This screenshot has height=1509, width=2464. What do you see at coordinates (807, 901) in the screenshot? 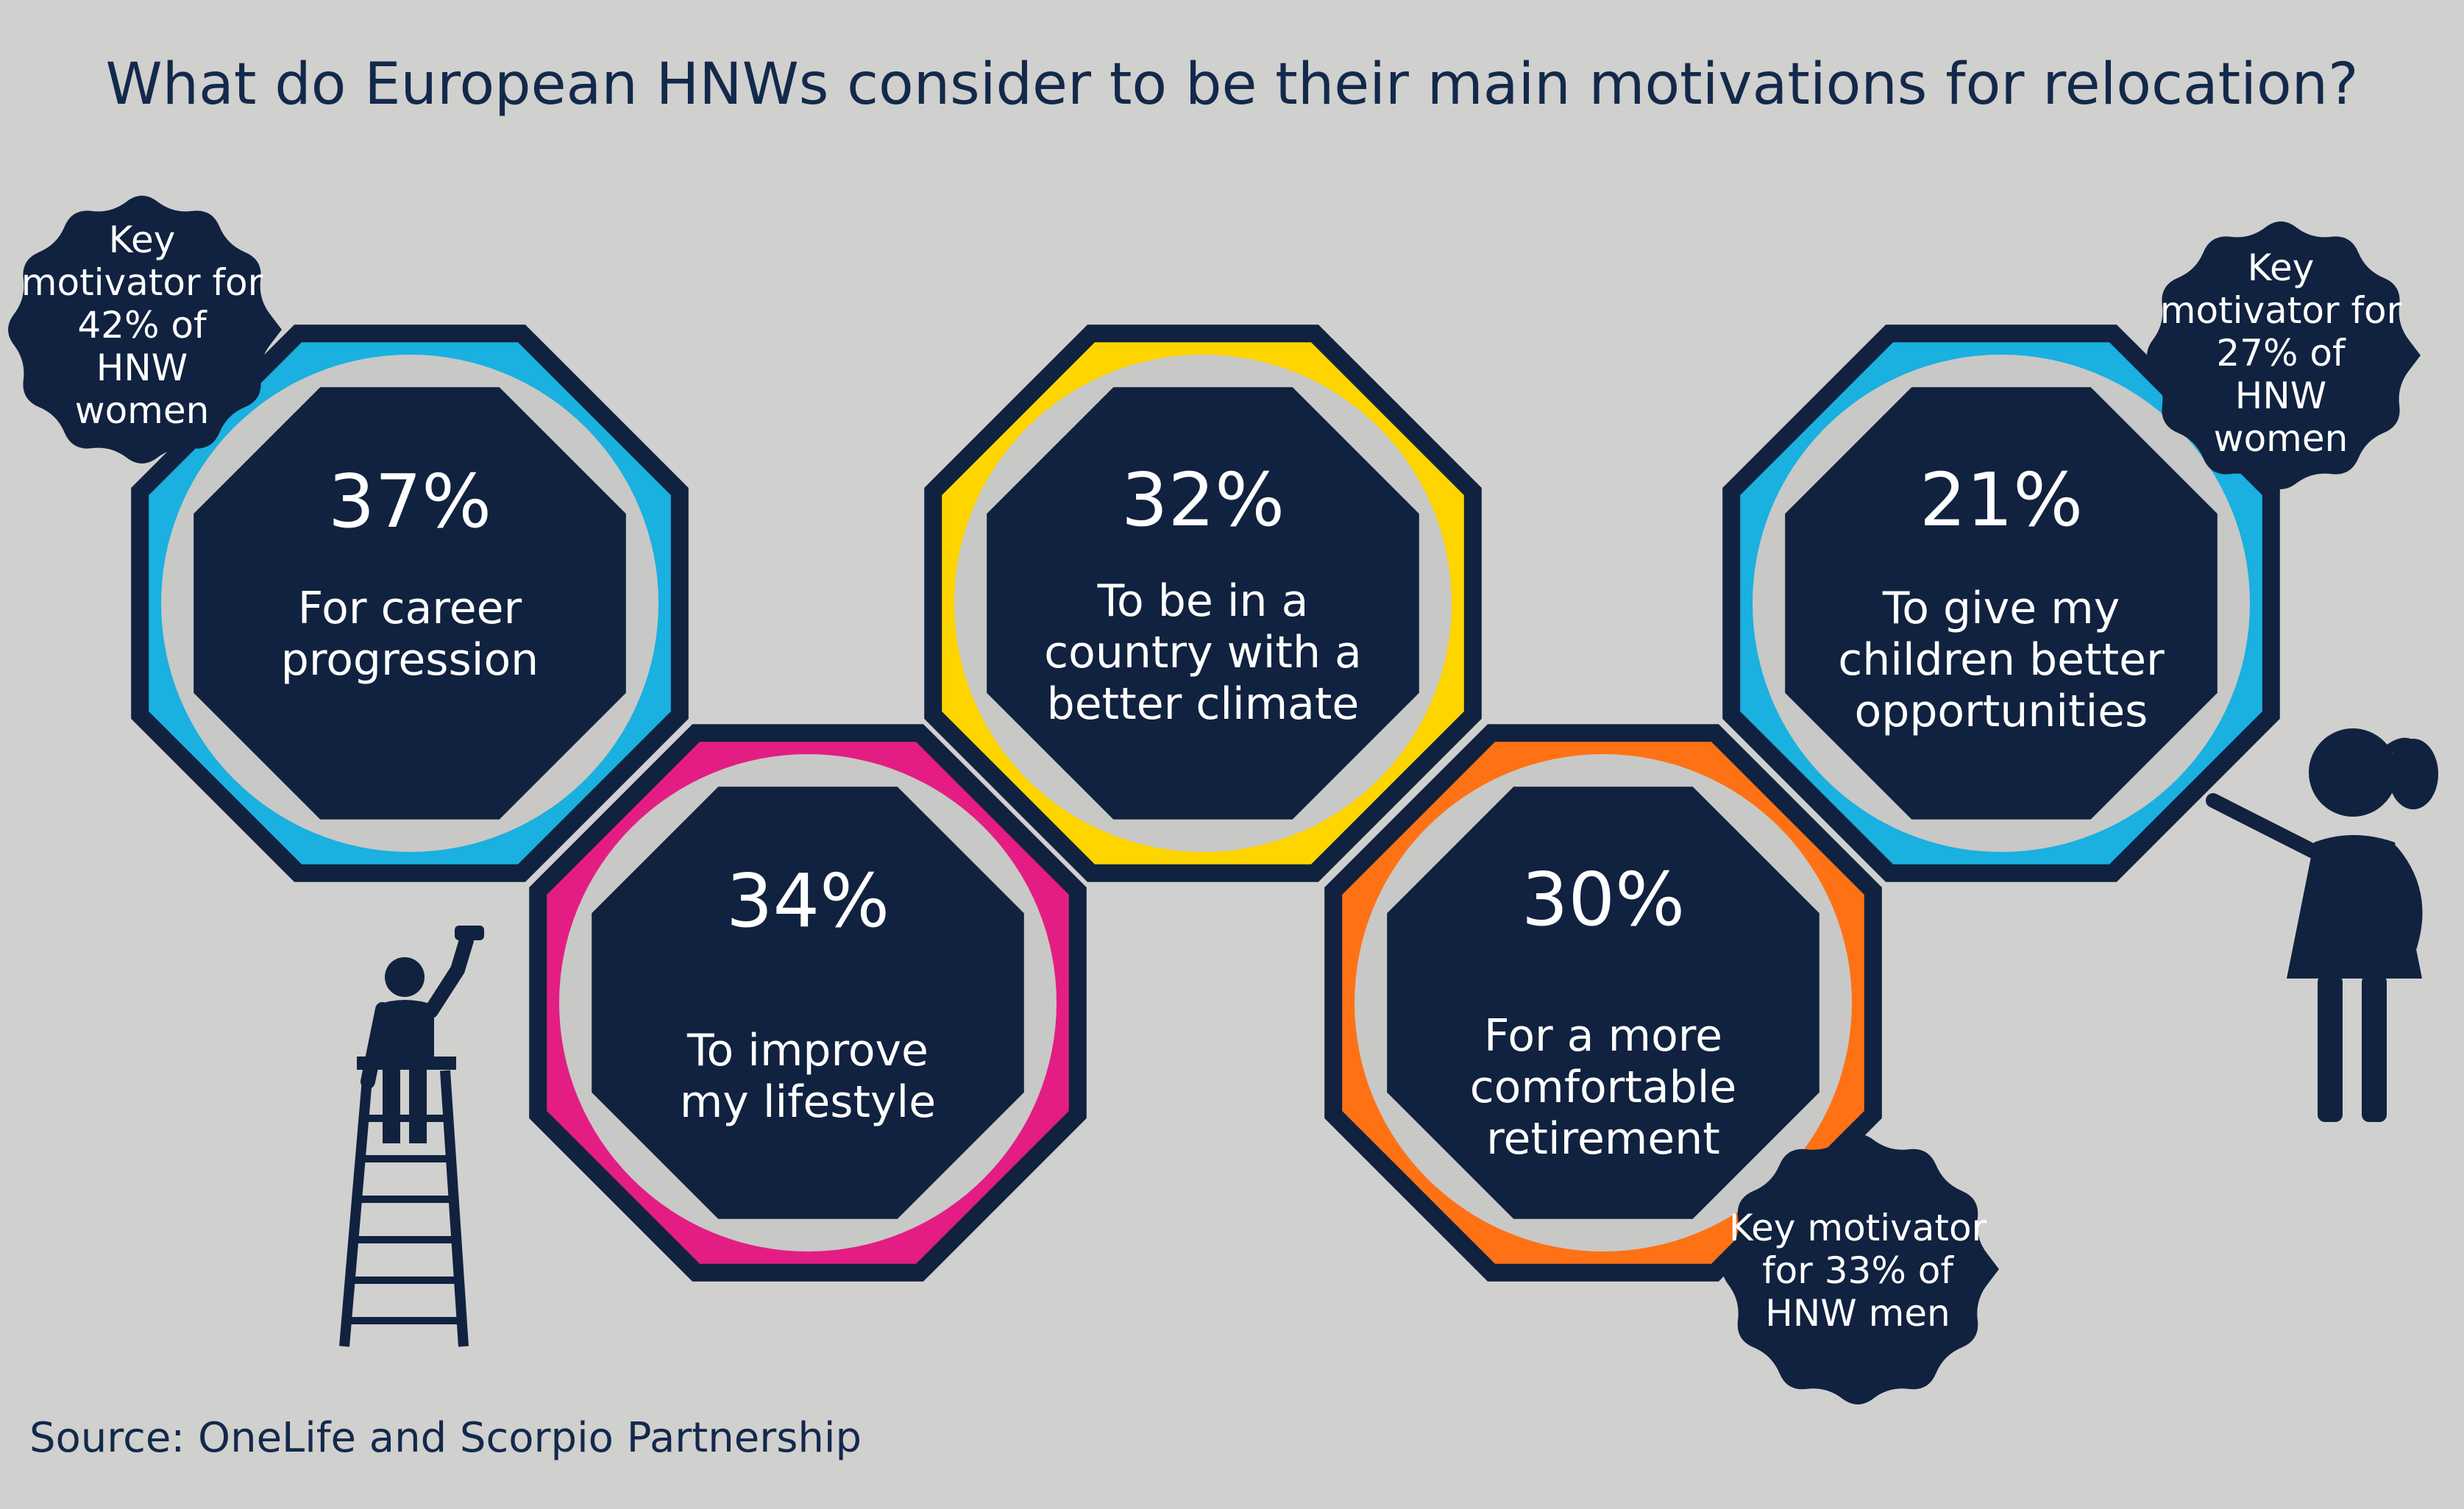
I see `motivation-percent: 34%` at bounding box center [807, 901].